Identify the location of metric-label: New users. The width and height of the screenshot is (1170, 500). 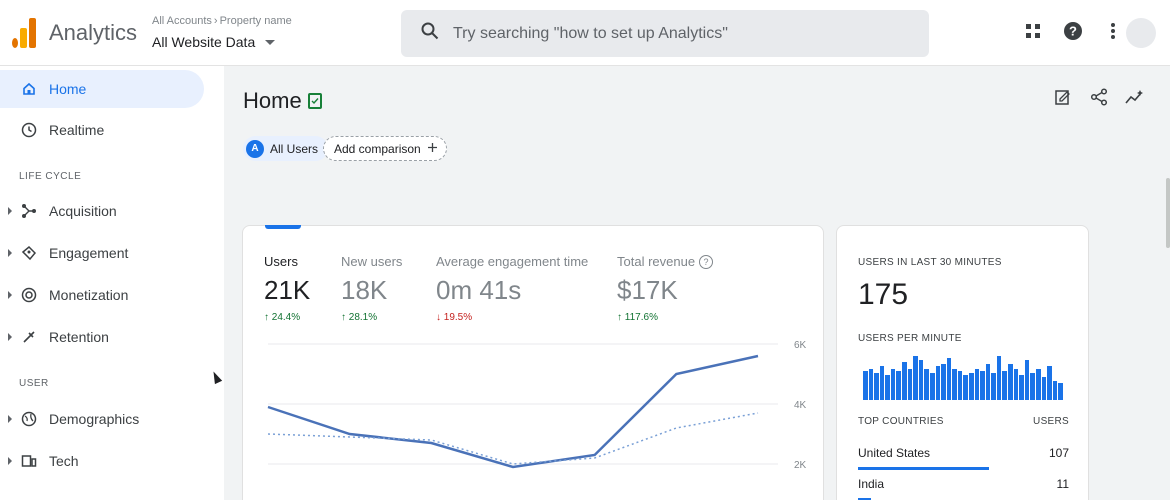
(372, 261).